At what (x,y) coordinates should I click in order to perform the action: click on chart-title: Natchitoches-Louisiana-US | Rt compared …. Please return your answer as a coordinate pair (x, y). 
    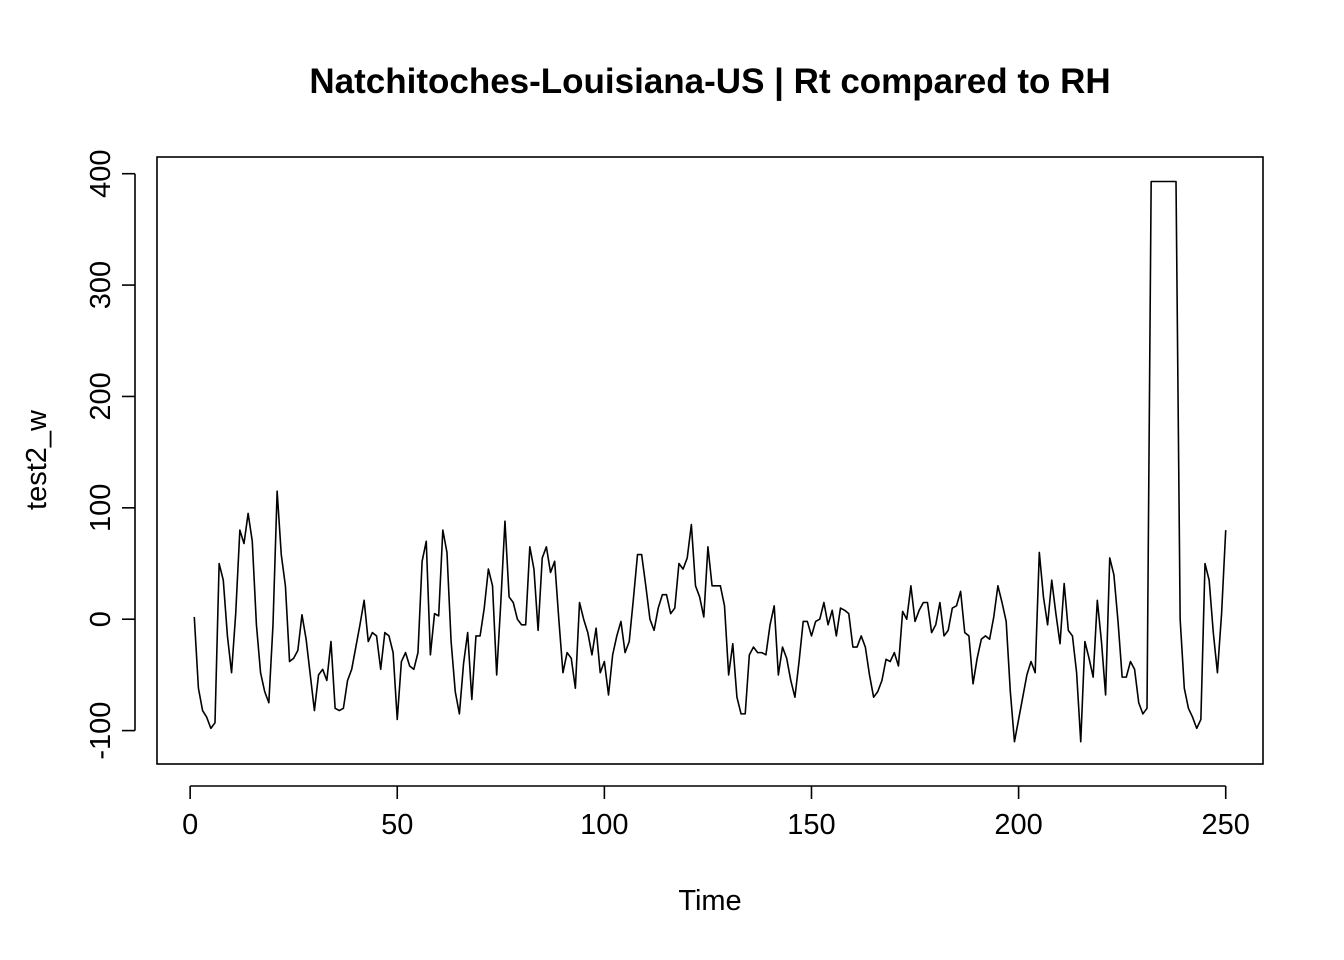
    Looking at the image, I should click on (709, 81).